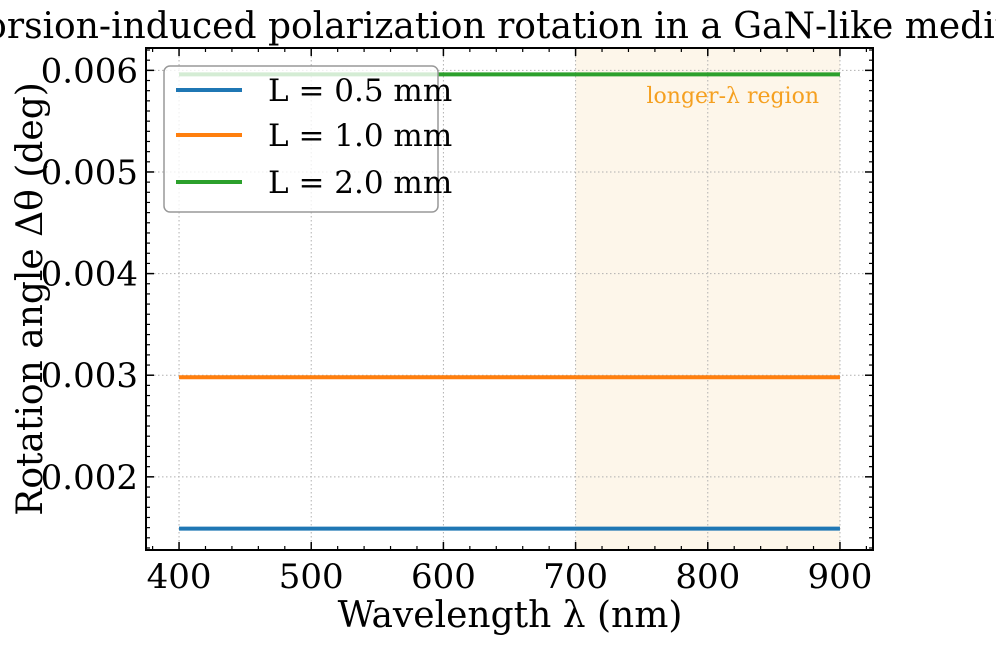  I want to click on x-tick-label: 500, so click(311, 577).